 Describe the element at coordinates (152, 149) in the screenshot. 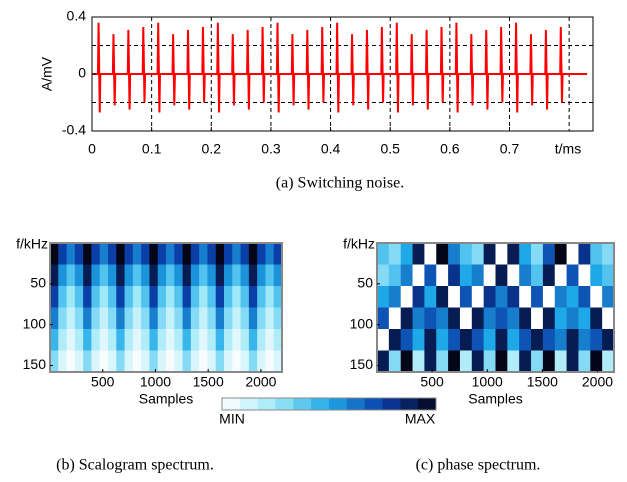

I see `x-tick-label: 0.1` at that location.